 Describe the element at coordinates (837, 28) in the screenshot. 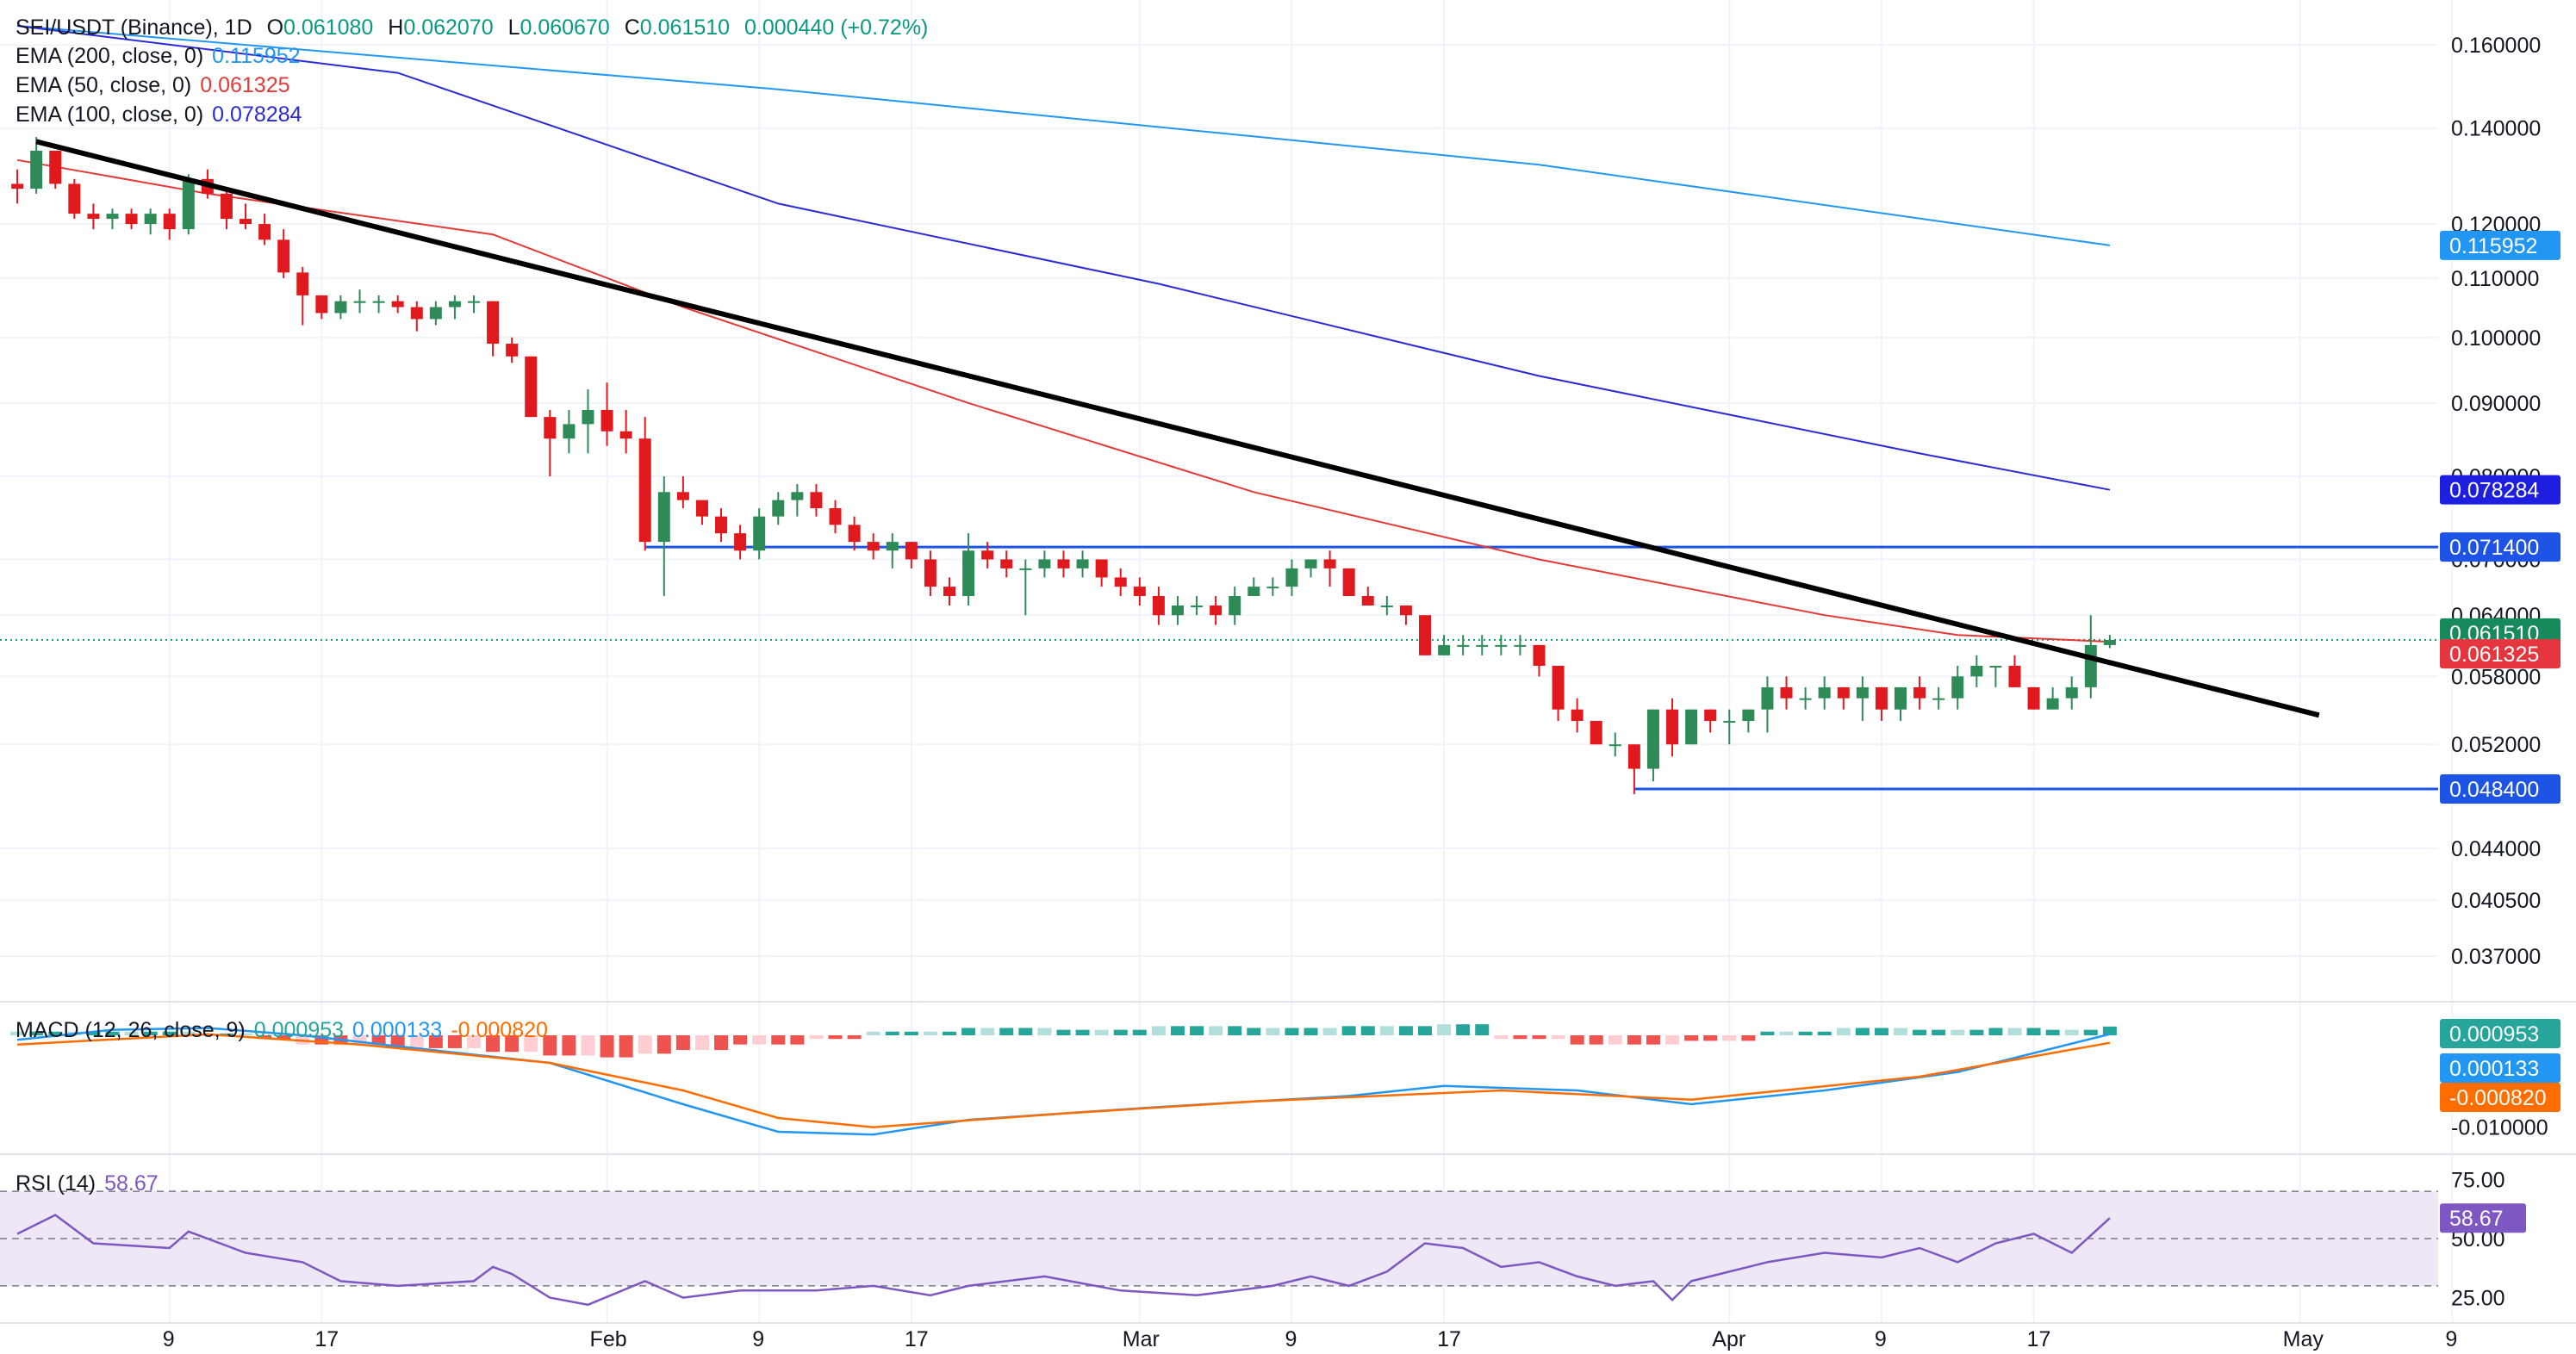

I see `change-value: 0.000440 (+0.72%)` at that location.